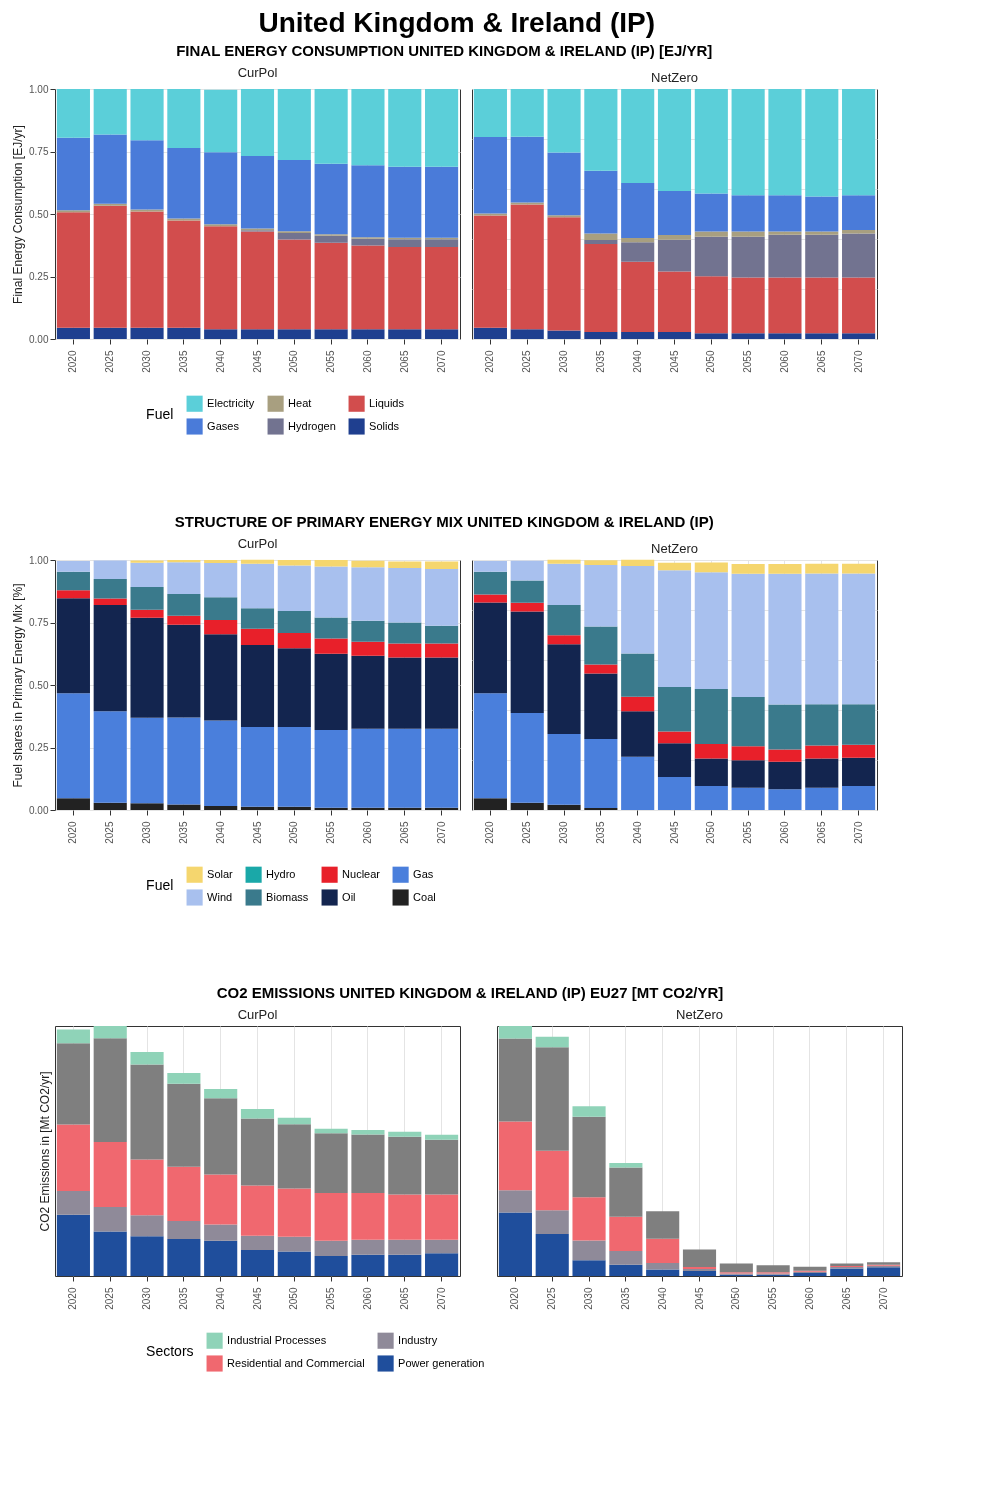 This screenshot has width=990, height=1490. What do you see at coordinates (470, 992) in the screenshot?
I see `chart-subtitle: CO2 EMISSIONS UNITED KINGDOM & IRELAND (IP) EU27 [MT CO2/YR]` at bounding box center [470, 992].